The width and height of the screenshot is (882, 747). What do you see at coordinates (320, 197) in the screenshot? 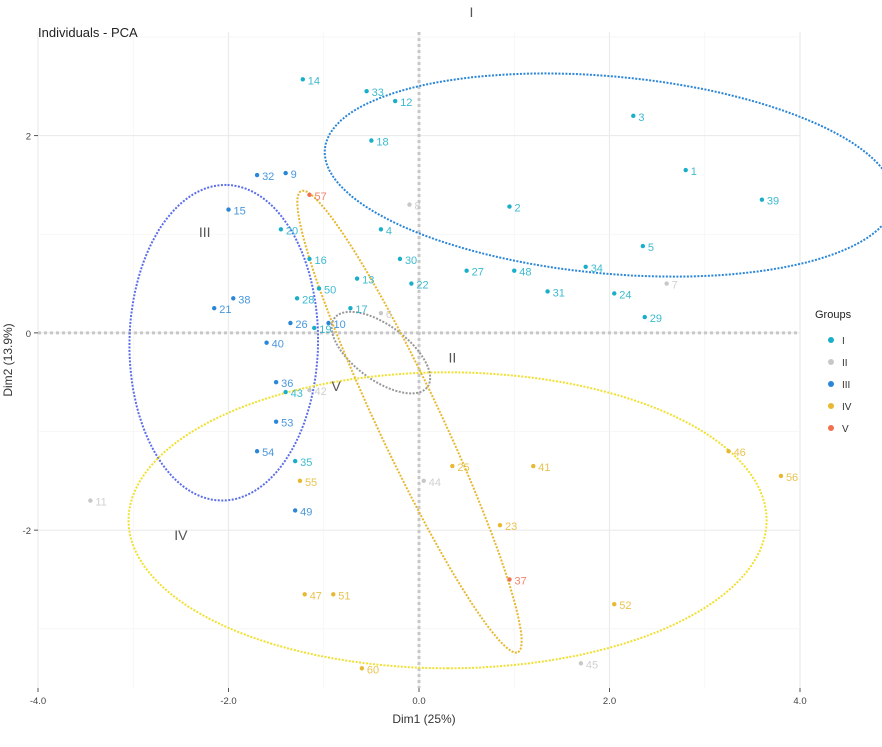
I see `point-label-57: 57` at bounding box center [320, 197].